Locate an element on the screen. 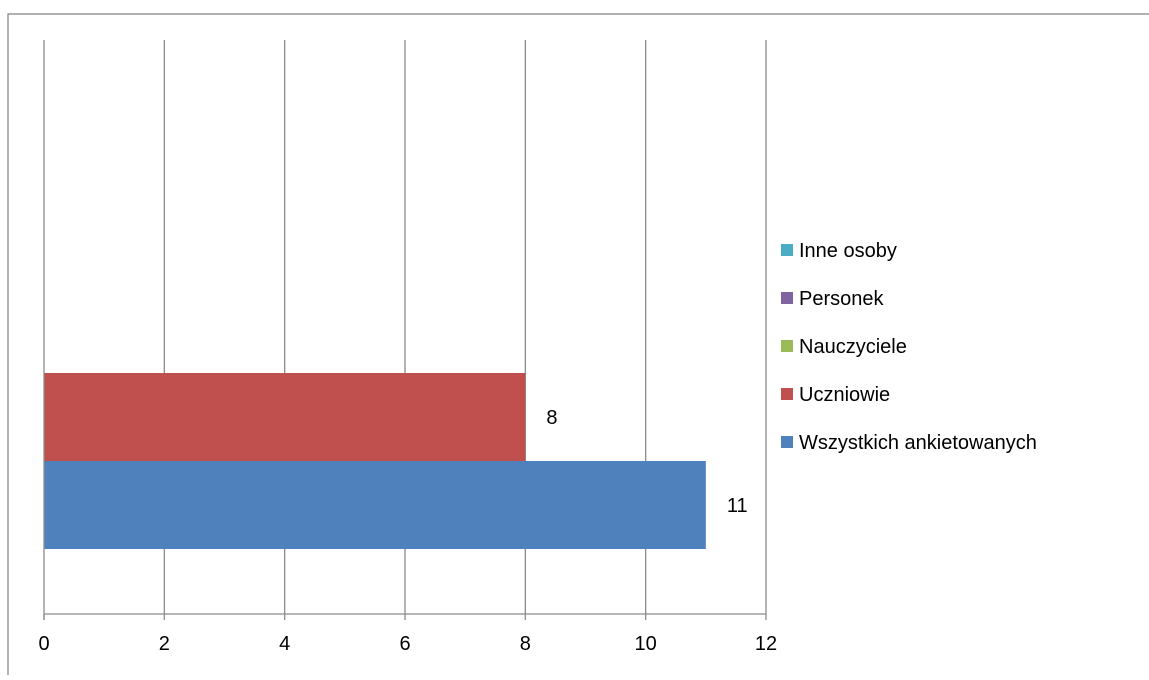  x-tick-label: 12 is located at coordinates (766, 644).